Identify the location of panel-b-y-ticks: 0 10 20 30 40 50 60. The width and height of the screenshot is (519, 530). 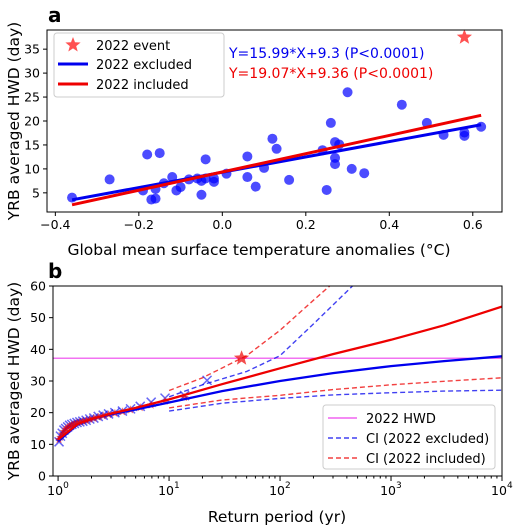
(41, 381).